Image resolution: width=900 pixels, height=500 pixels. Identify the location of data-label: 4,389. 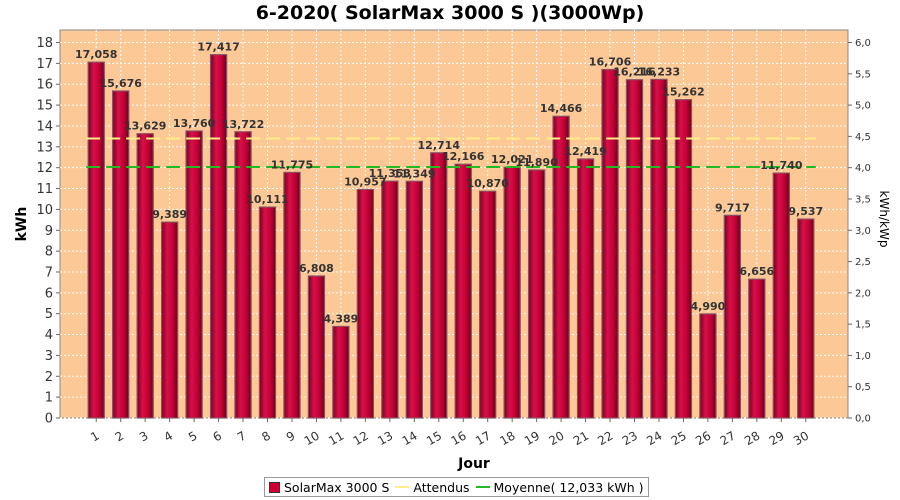
(341, 318).